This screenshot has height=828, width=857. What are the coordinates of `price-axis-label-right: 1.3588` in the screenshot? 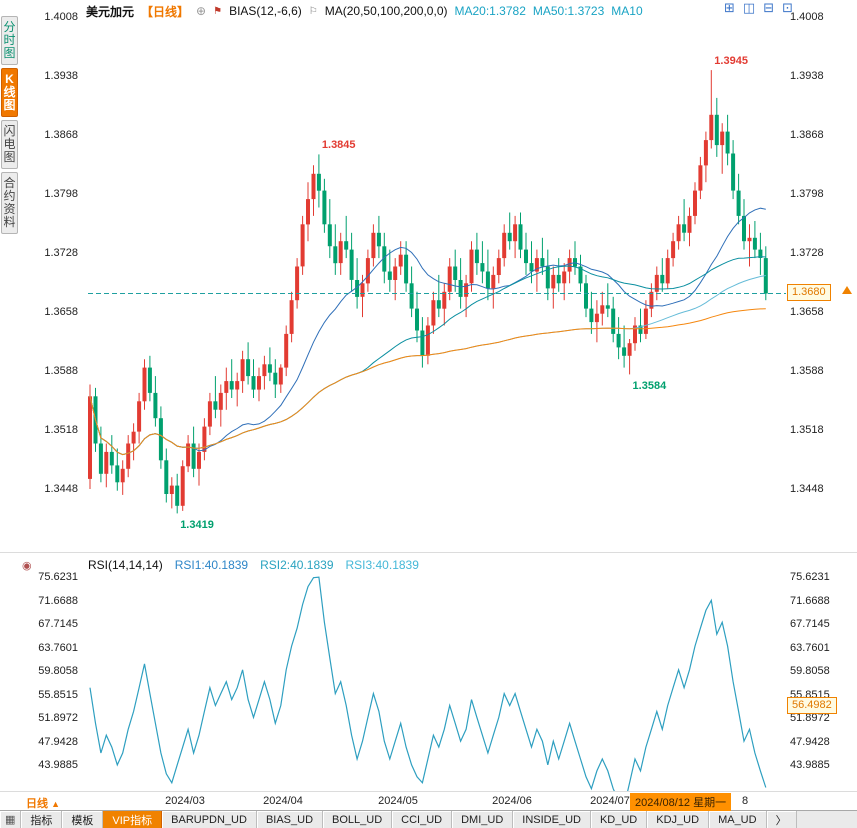 It's located at (807, 371).